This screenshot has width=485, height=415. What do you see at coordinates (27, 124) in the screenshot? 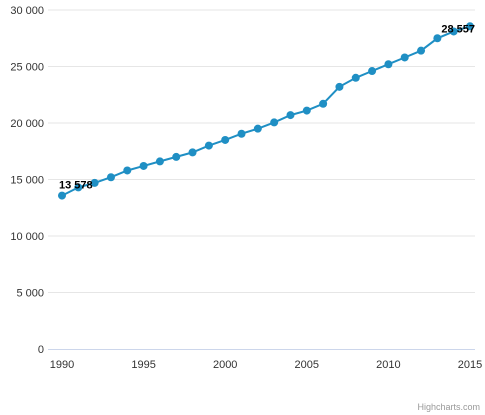
I see `y-tick-label: 20 000` at bounding box center [27, 124].